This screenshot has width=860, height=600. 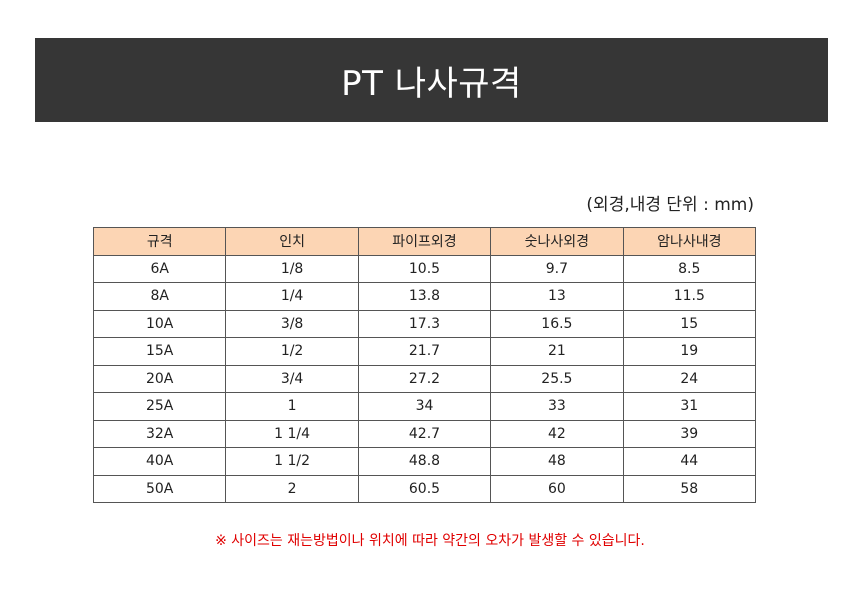 What do you see at coordinates (159, 378) in the screenshot?
I see `cell-spec: 20A` at bounding box center [159, 378].